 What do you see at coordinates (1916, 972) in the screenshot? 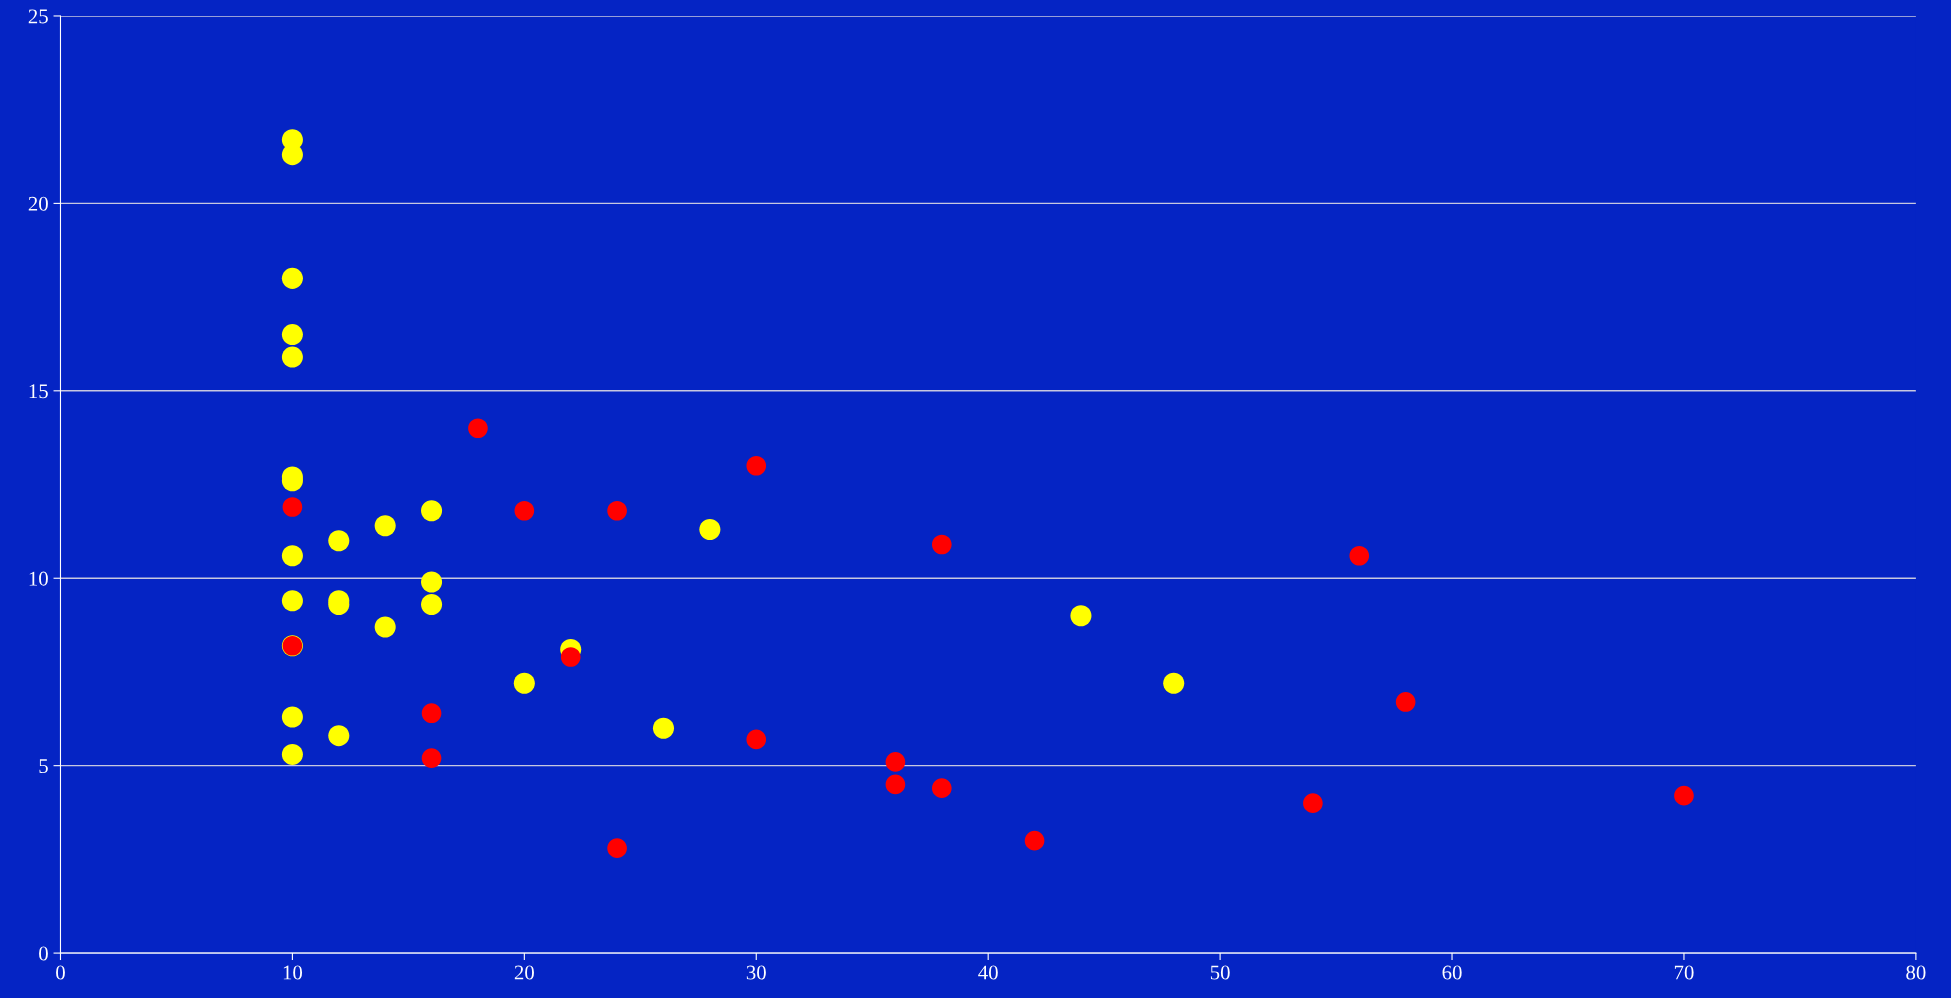
I see `x-tick-label: 80` at bounding box center [1916, 972].